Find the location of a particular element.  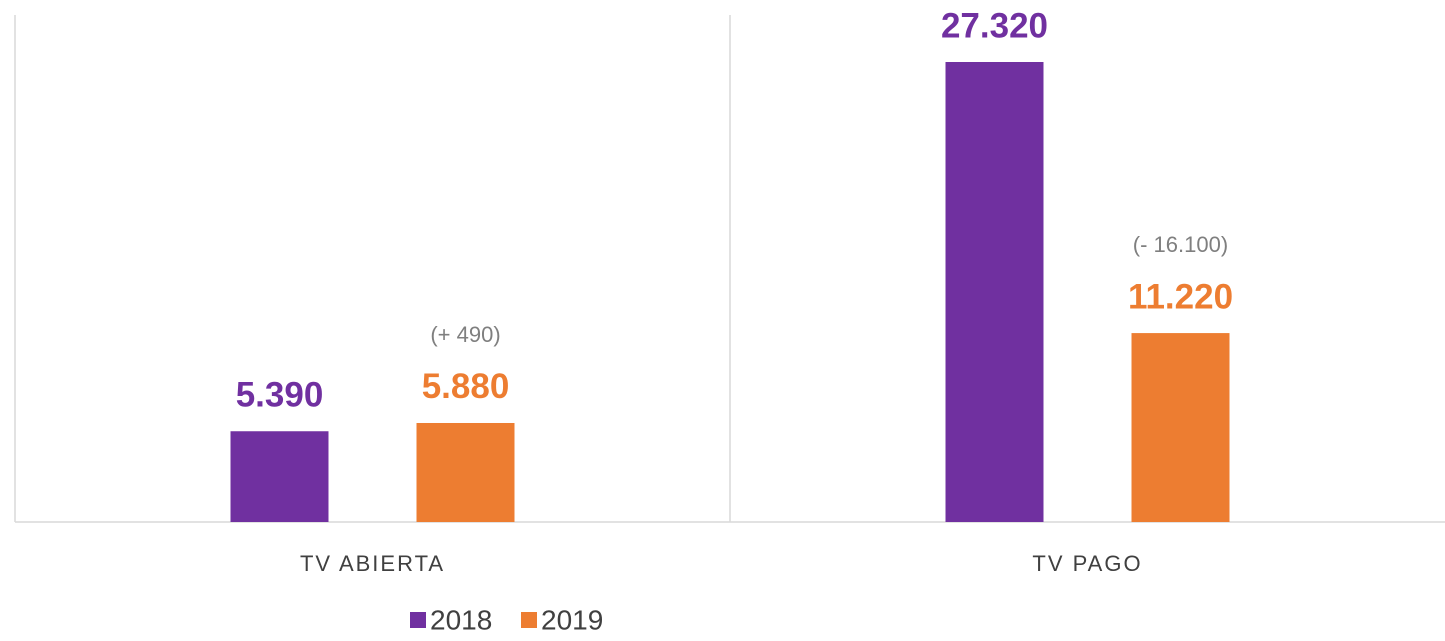

x-tick-label: TV ABIERTA is located at coordinates (372, 563).